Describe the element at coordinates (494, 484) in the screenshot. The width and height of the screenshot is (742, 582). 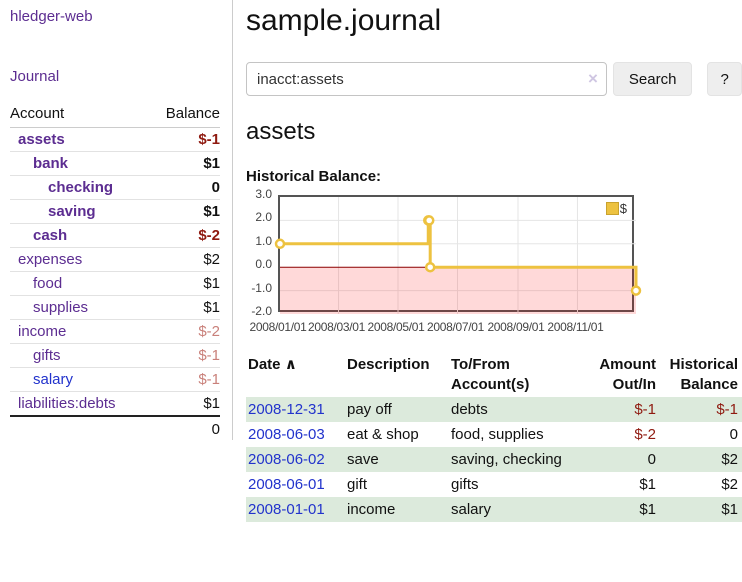
I see `transaction-row: 2008-06-01 gift gifts $1 $2` at that location.